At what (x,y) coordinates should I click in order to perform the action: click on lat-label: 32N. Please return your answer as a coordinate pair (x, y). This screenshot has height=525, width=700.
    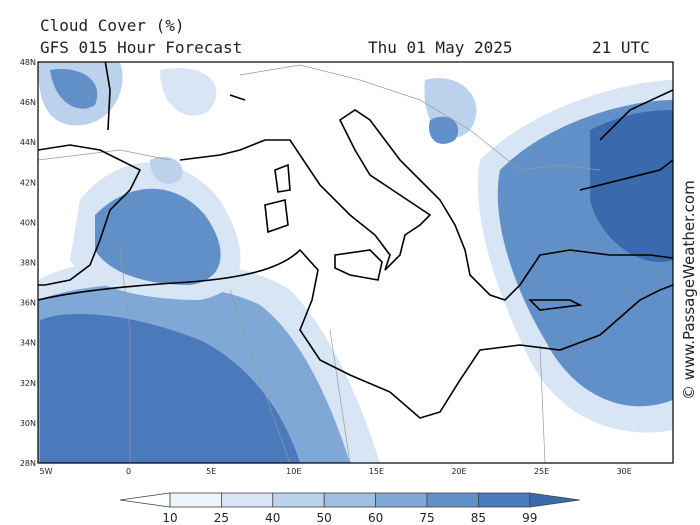
    Looking at the image, I should click on (28, 383).